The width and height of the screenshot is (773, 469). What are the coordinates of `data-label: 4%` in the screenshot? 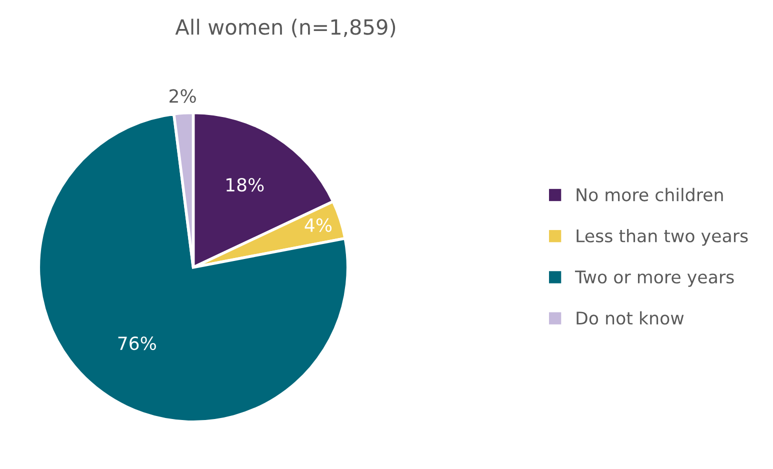 It's located at (318, 225).